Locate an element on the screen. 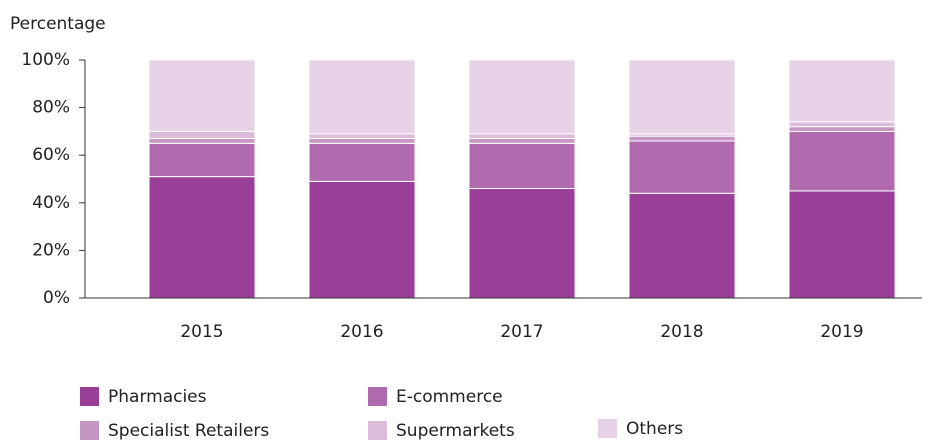 This screenshot has height=445, width=929. x-tick-label: 2019 is located at coordinates (841, 332).